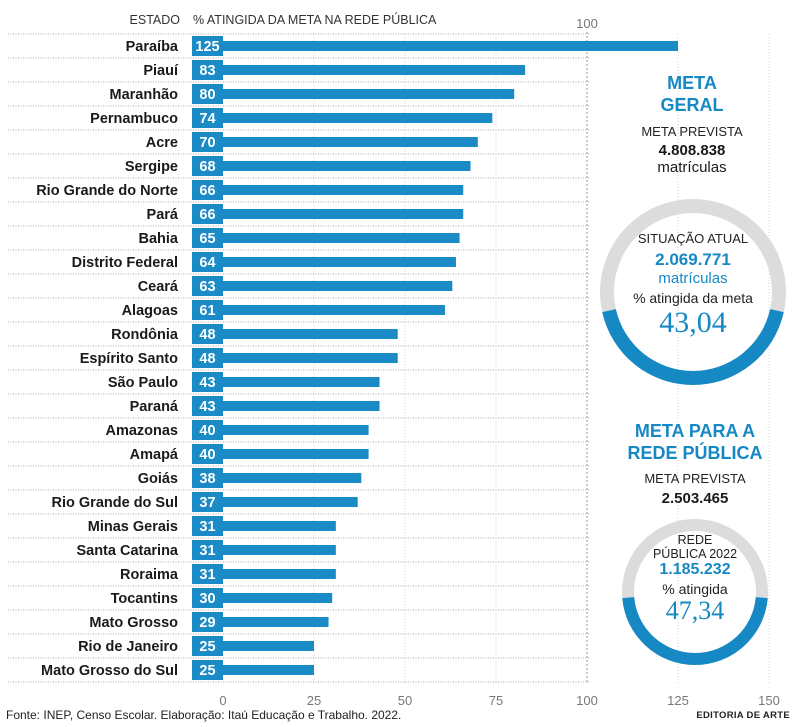  Describe the element at coordinates (107, 191) in the screenshot. I see `state-label: Rio Grande do Norte` at that location.